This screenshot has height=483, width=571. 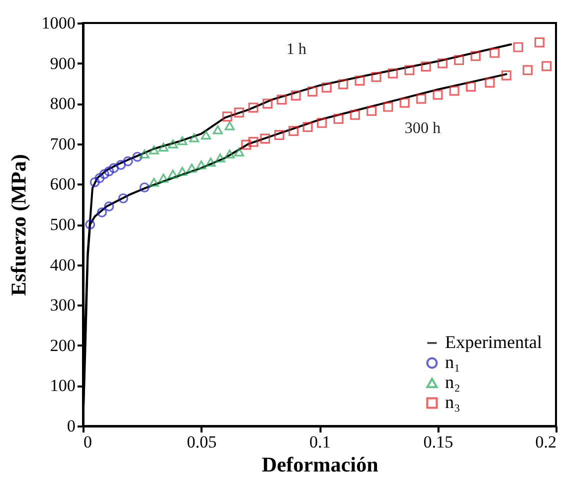 What do you see at coordinates (18, 225) in the screenshot?
I see `y-axis-title: Esfuerzo (MPa)` at bounding box center [18, 225].